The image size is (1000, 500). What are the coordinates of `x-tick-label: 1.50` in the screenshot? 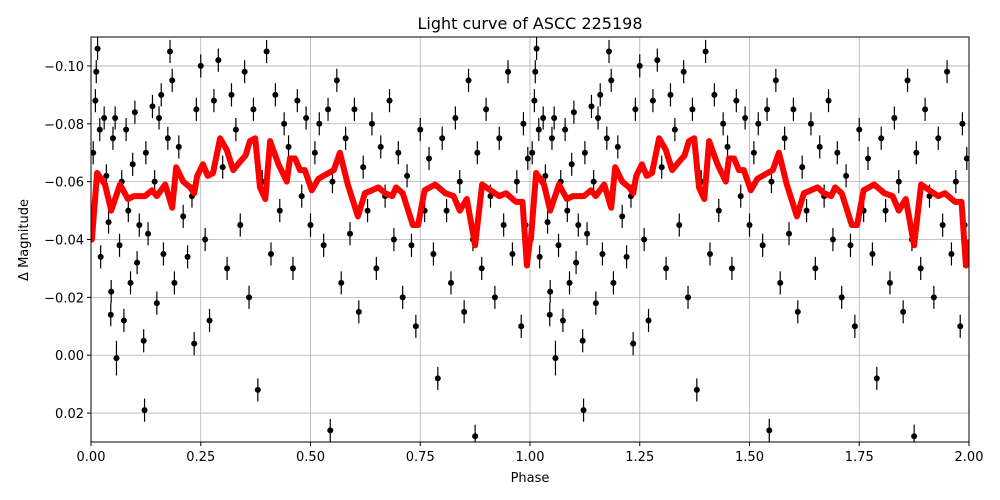 It's located at (749, 457).